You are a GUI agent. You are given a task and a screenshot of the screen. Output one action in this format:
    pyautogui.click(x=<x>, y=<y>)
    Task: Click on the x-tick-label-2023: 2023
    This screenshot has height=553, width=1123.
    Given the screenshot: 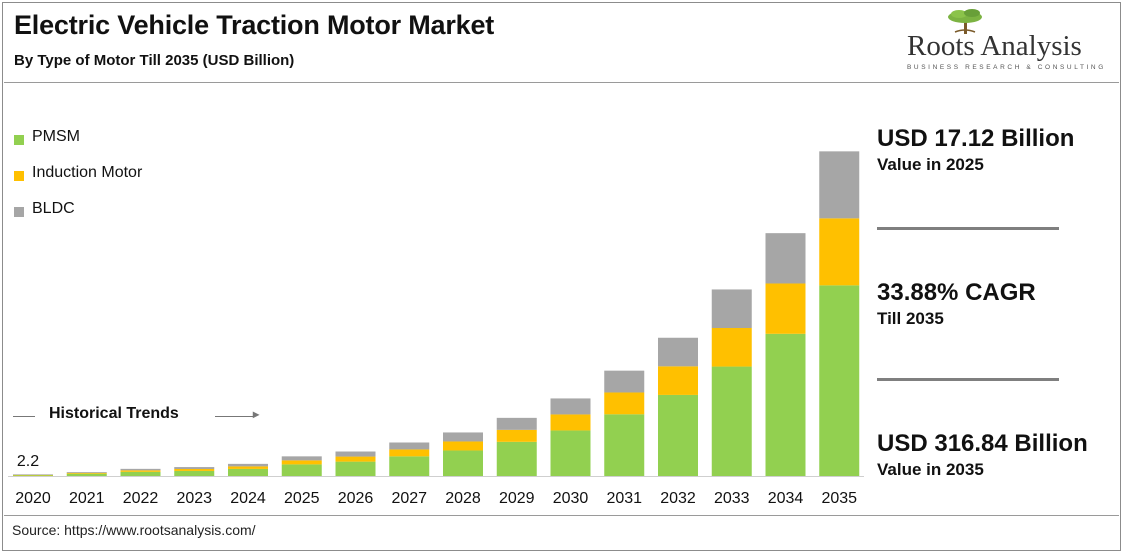 What is the action you would take?
    pyautogui.click(x=194, y=498)
    